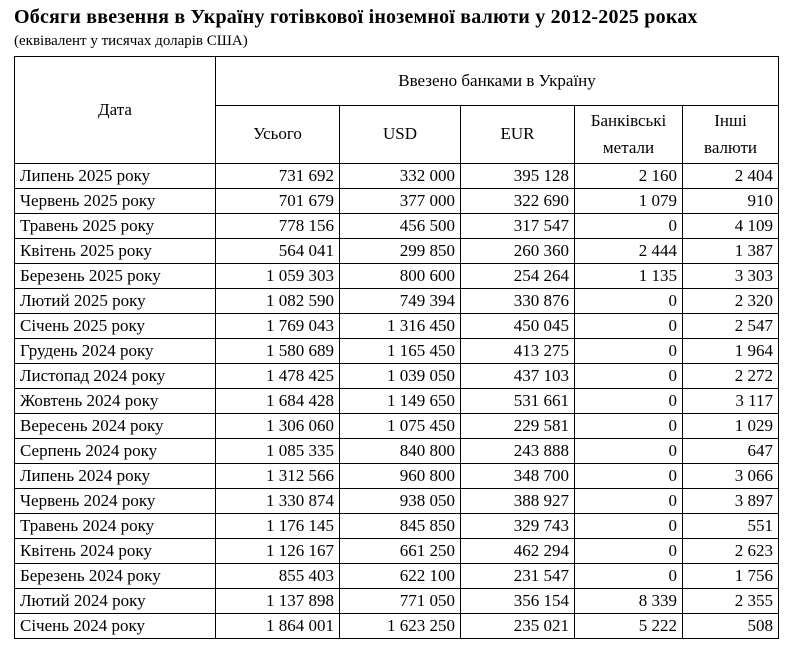  I want to click on cell-total: 1 580 689, so click(277, 351).